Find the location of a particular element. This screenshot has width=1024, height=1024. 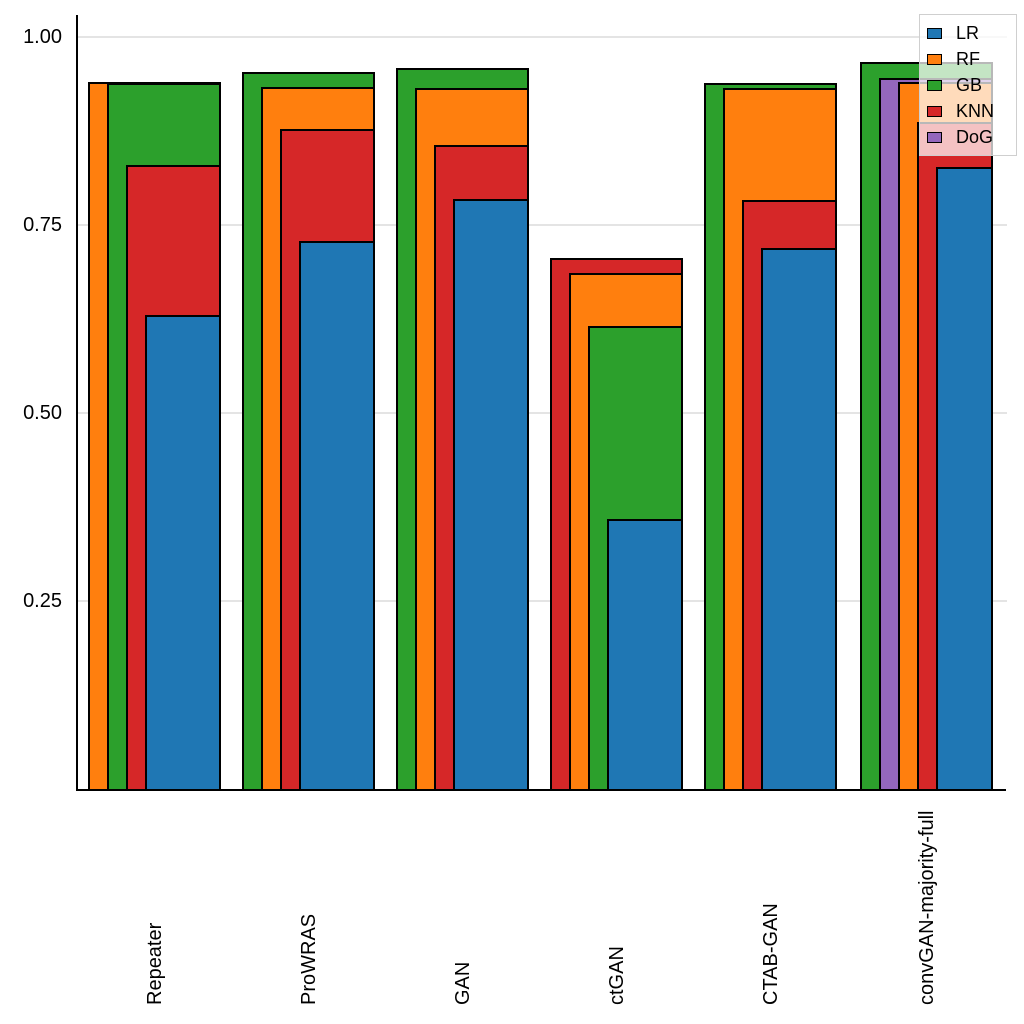

legend-item-LR: LR is located at coordinates (968, 33).